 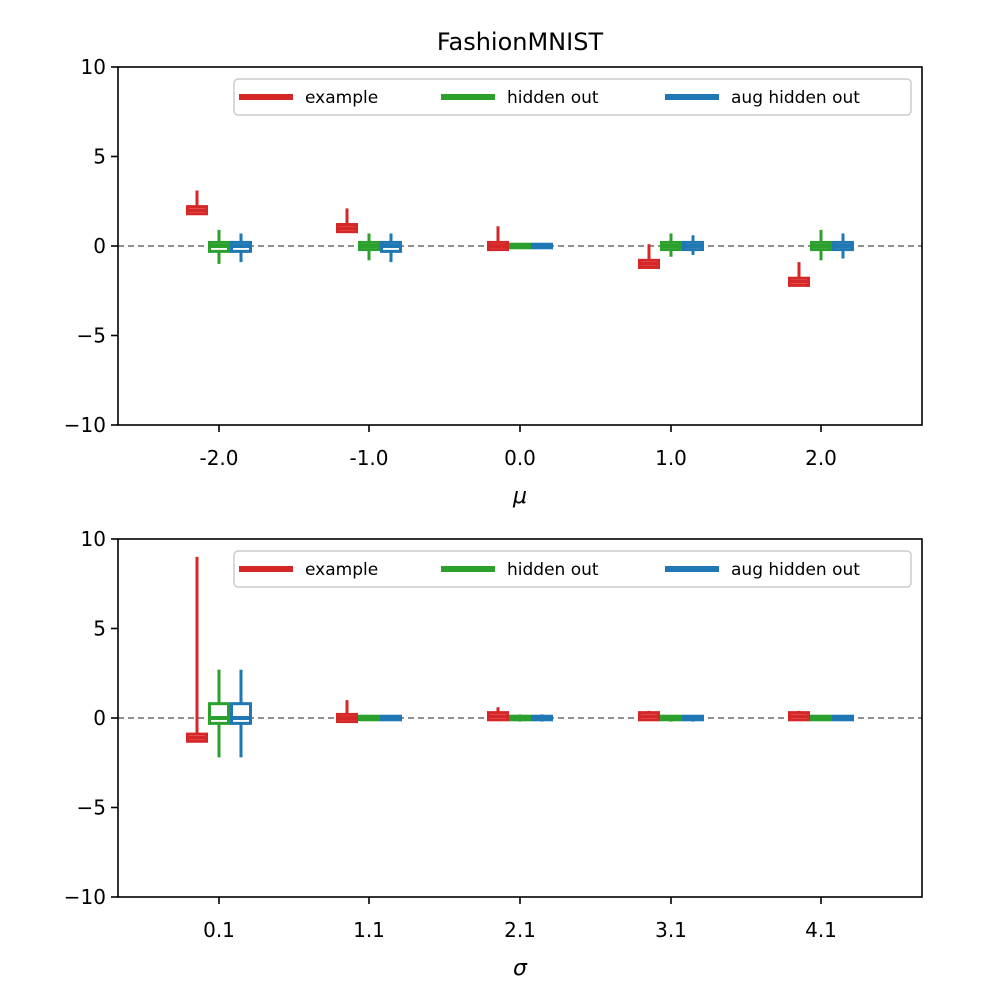 I want to click on x-tick-label: 2.0, so click(x=821, y=458).